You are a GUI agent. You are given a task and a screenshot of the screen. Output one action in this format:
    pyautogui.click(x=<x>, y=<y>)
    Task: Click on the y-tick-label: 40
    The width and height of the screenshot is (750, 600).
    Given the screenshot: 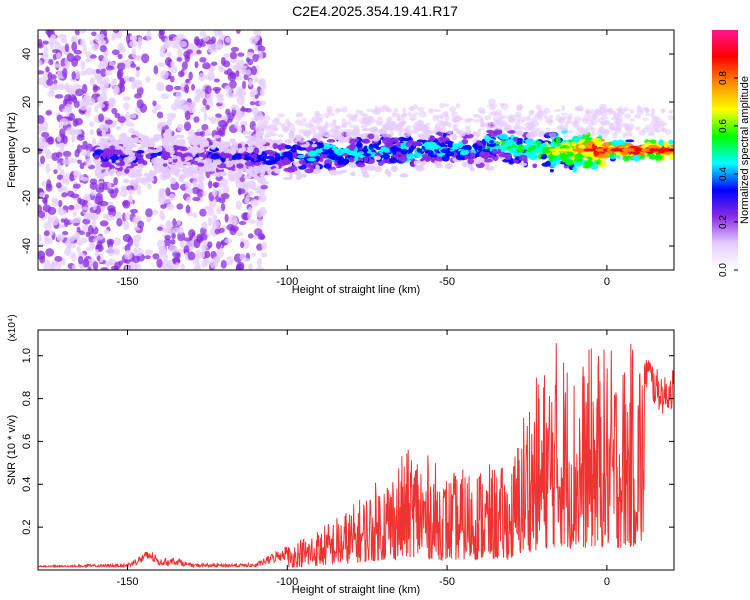 What is the action you would take?
    pyautogui.click(x=27, y=54)
    